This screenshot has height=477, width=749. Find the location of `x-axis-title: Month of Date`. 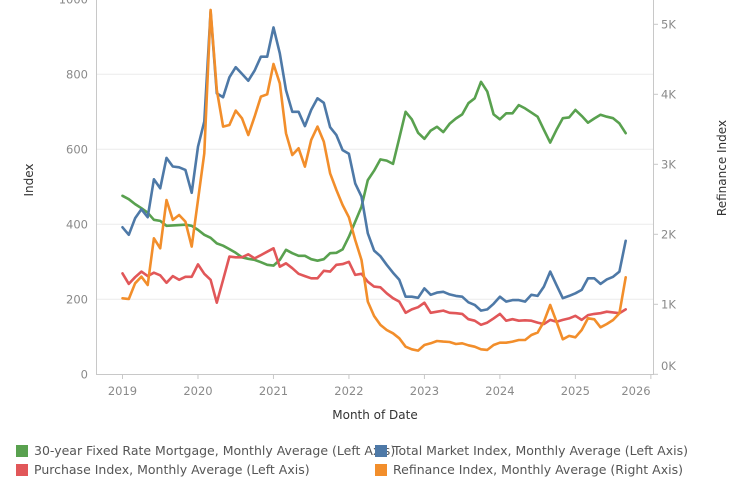

x-axis-title: Month of Date is located at coordinates (375, 415).